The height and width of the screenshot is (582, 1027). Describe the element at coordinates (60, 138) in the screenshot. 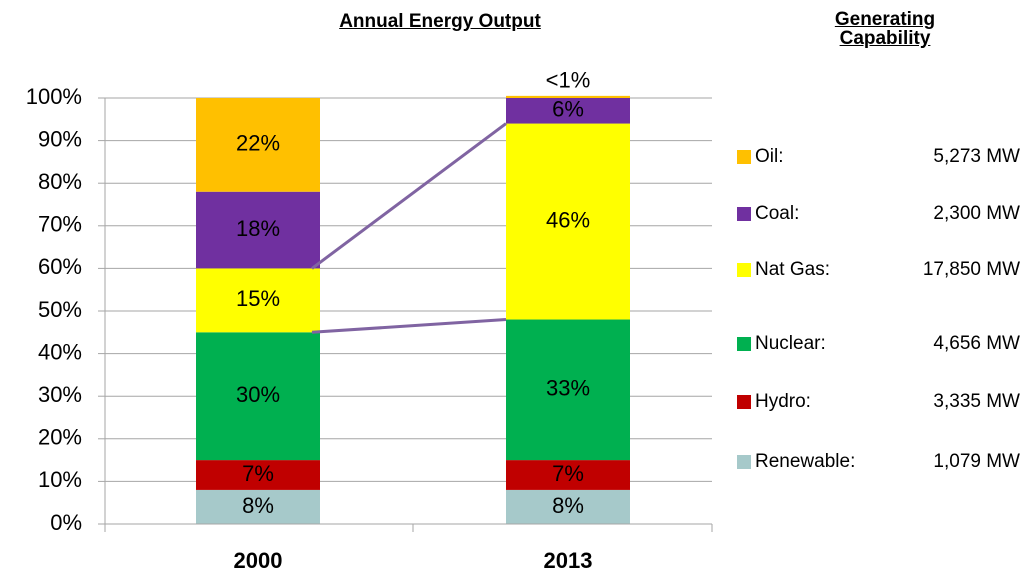

I see `y-tick-label: 90%` at that location.